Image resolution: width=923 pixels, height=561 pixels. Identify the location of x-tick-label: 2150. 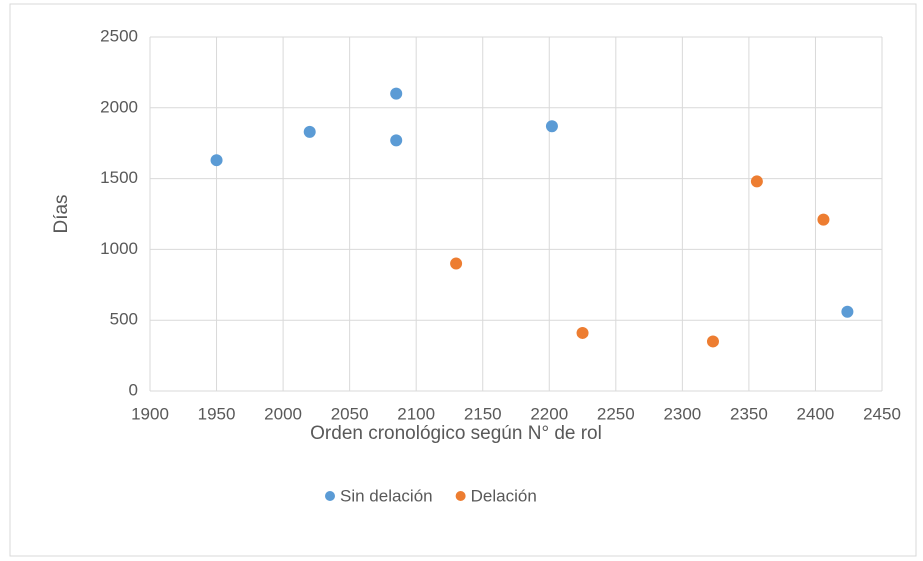
(483, 413).